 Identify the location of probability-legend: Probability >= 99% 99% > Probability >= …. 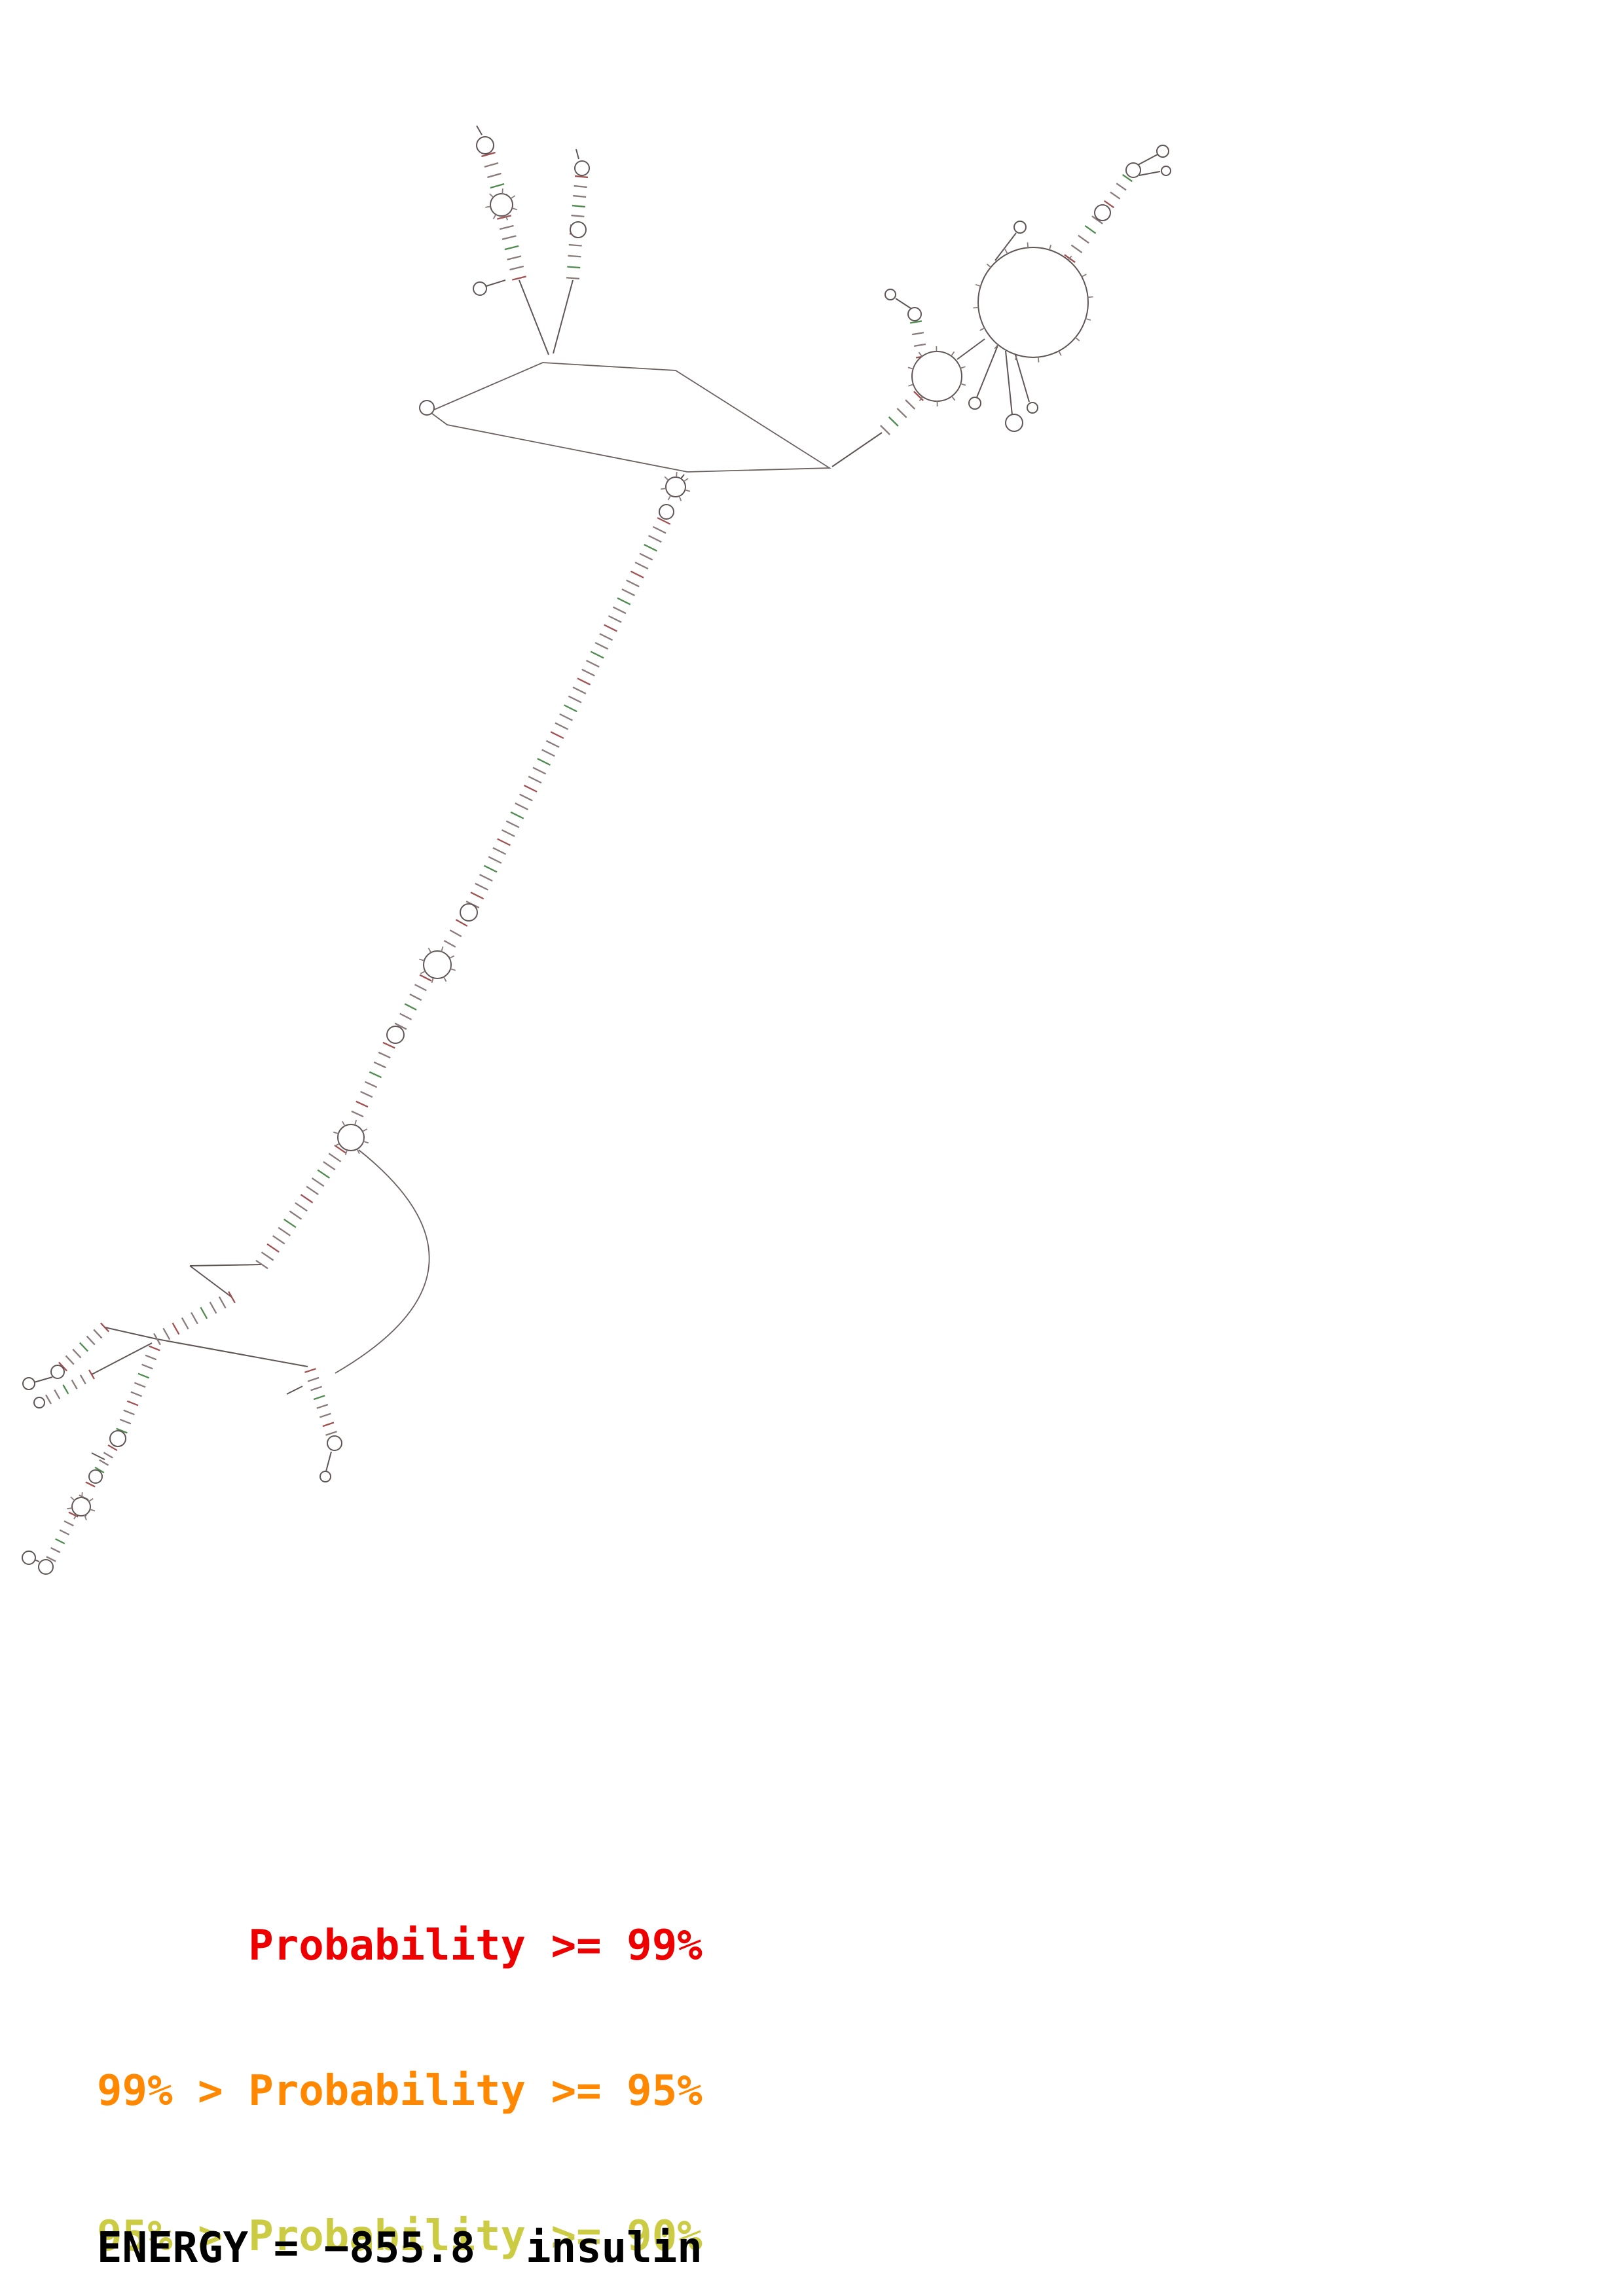
(399, 2060).